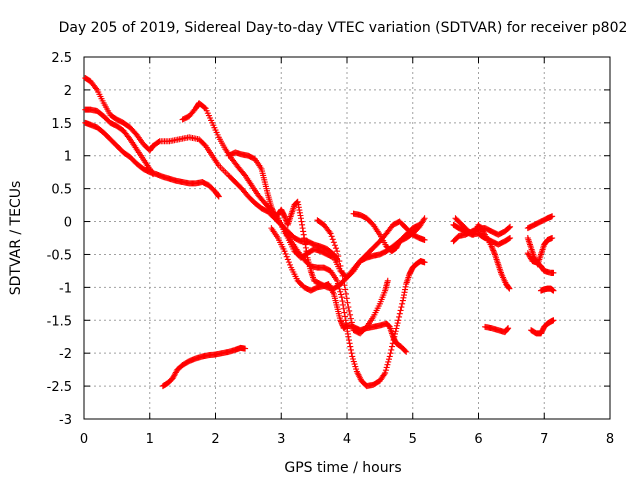  I want to click on series-arc5, so click(326, 215).